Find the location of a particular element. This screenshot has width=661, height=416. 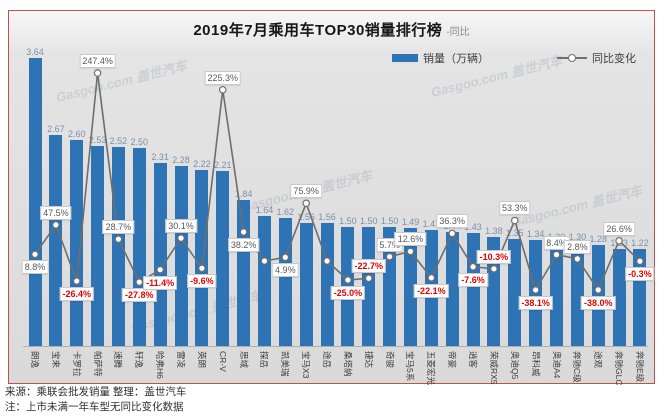

chart-title-wrap: 2019年7月乘用车TOP30销量排行榜 -同比 is located at coordinates (331, 29).